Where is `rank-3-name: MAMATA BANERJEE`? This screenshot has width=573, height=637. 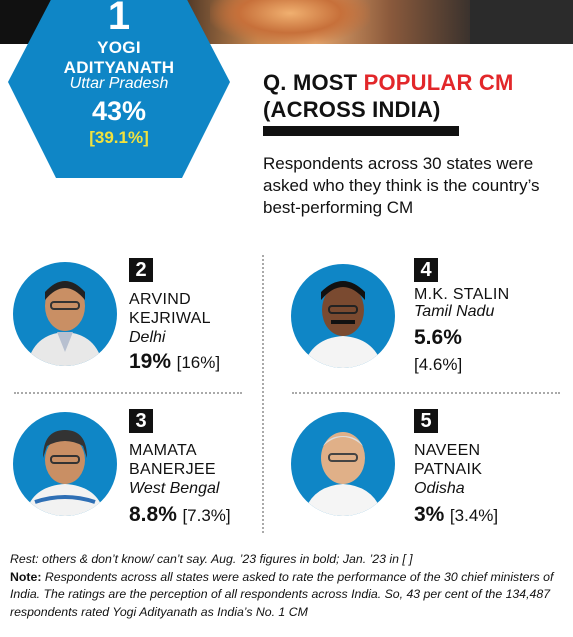
rank-3-name: MAMATA BANERJEE is located at coordinates (172, 460).